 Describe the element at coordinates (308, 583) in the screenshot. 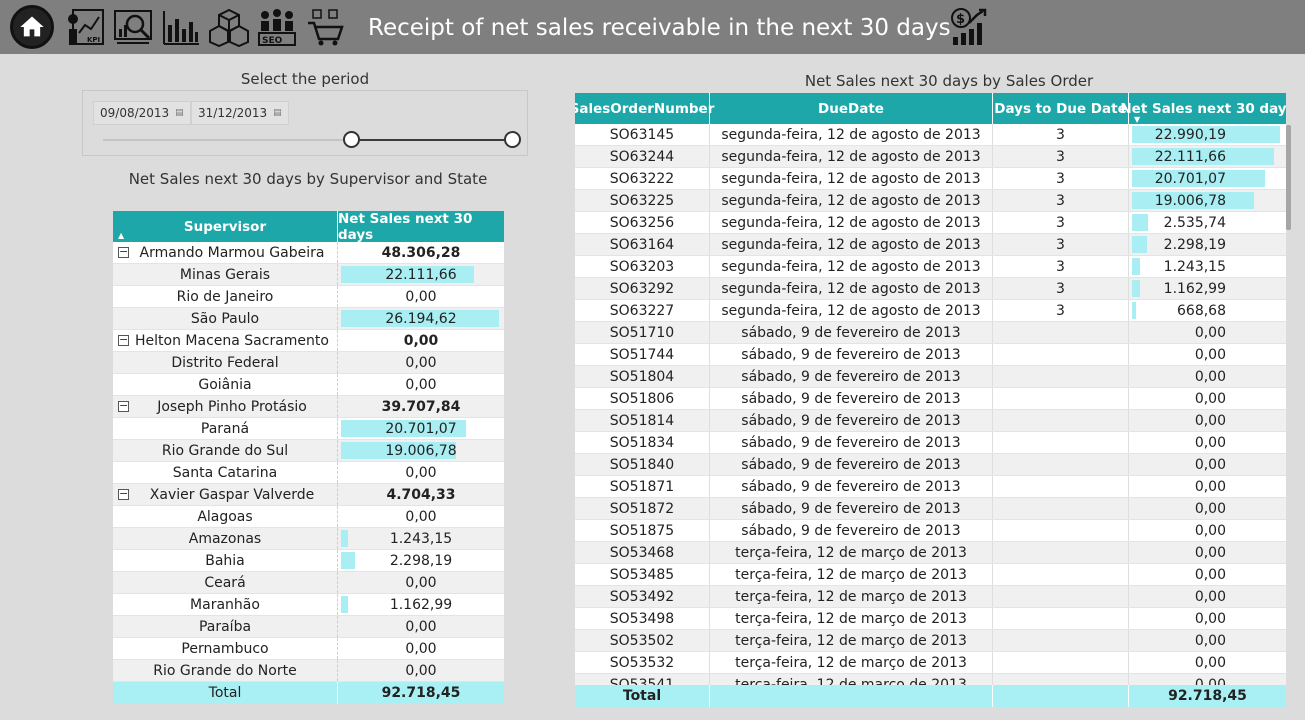

I see `state-row: Ceará 0,00` at that location.